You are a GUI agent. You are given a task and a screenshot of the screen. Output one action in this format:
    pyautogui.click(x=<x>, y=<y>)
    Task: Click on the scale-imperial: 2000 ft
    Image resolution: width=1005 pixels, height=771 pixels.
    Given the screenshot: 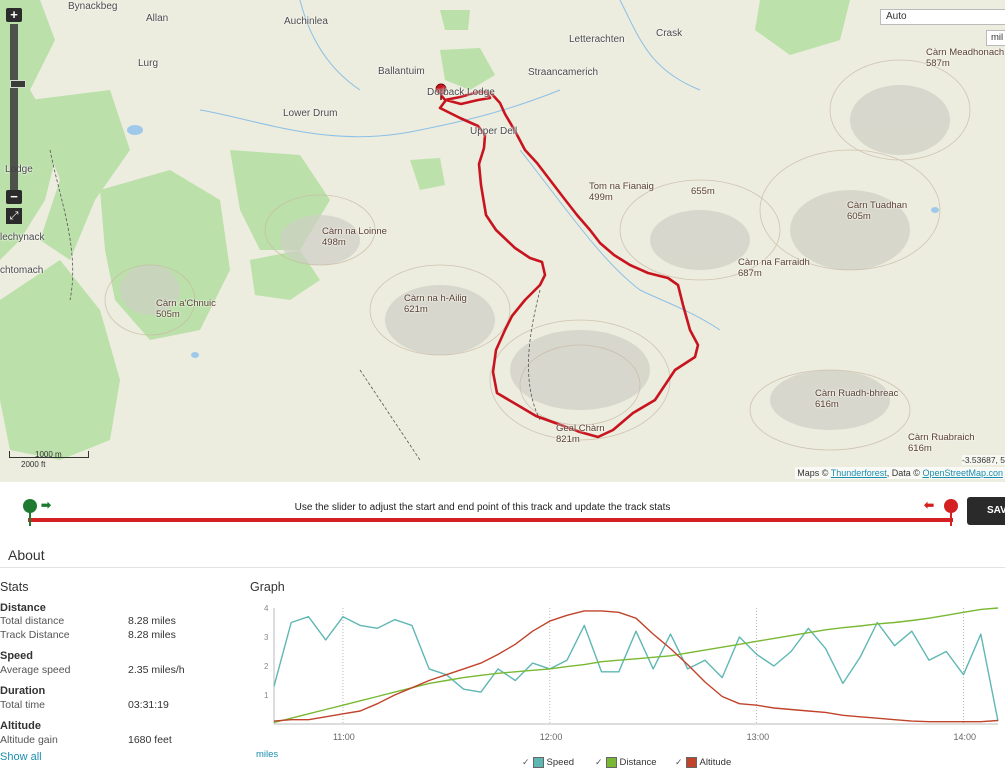 What is the action you would take?
    pyautogui.click(x=33, y=464)
    